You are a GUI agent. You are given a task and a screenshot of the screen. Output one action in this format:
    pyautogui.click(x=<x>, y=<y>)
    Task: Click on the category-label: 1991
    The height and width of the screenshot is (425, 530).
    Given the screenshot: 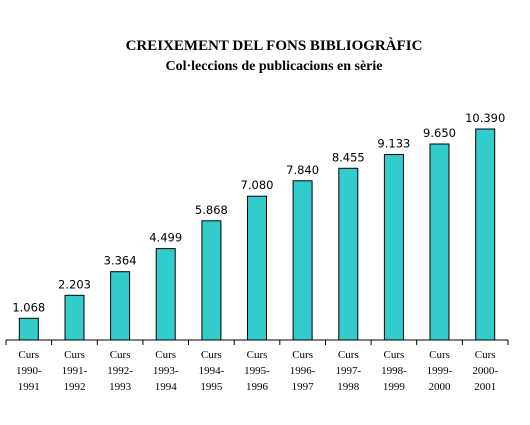 What is the action you would take?
    pyautogui.click(x=29, y=387)
    